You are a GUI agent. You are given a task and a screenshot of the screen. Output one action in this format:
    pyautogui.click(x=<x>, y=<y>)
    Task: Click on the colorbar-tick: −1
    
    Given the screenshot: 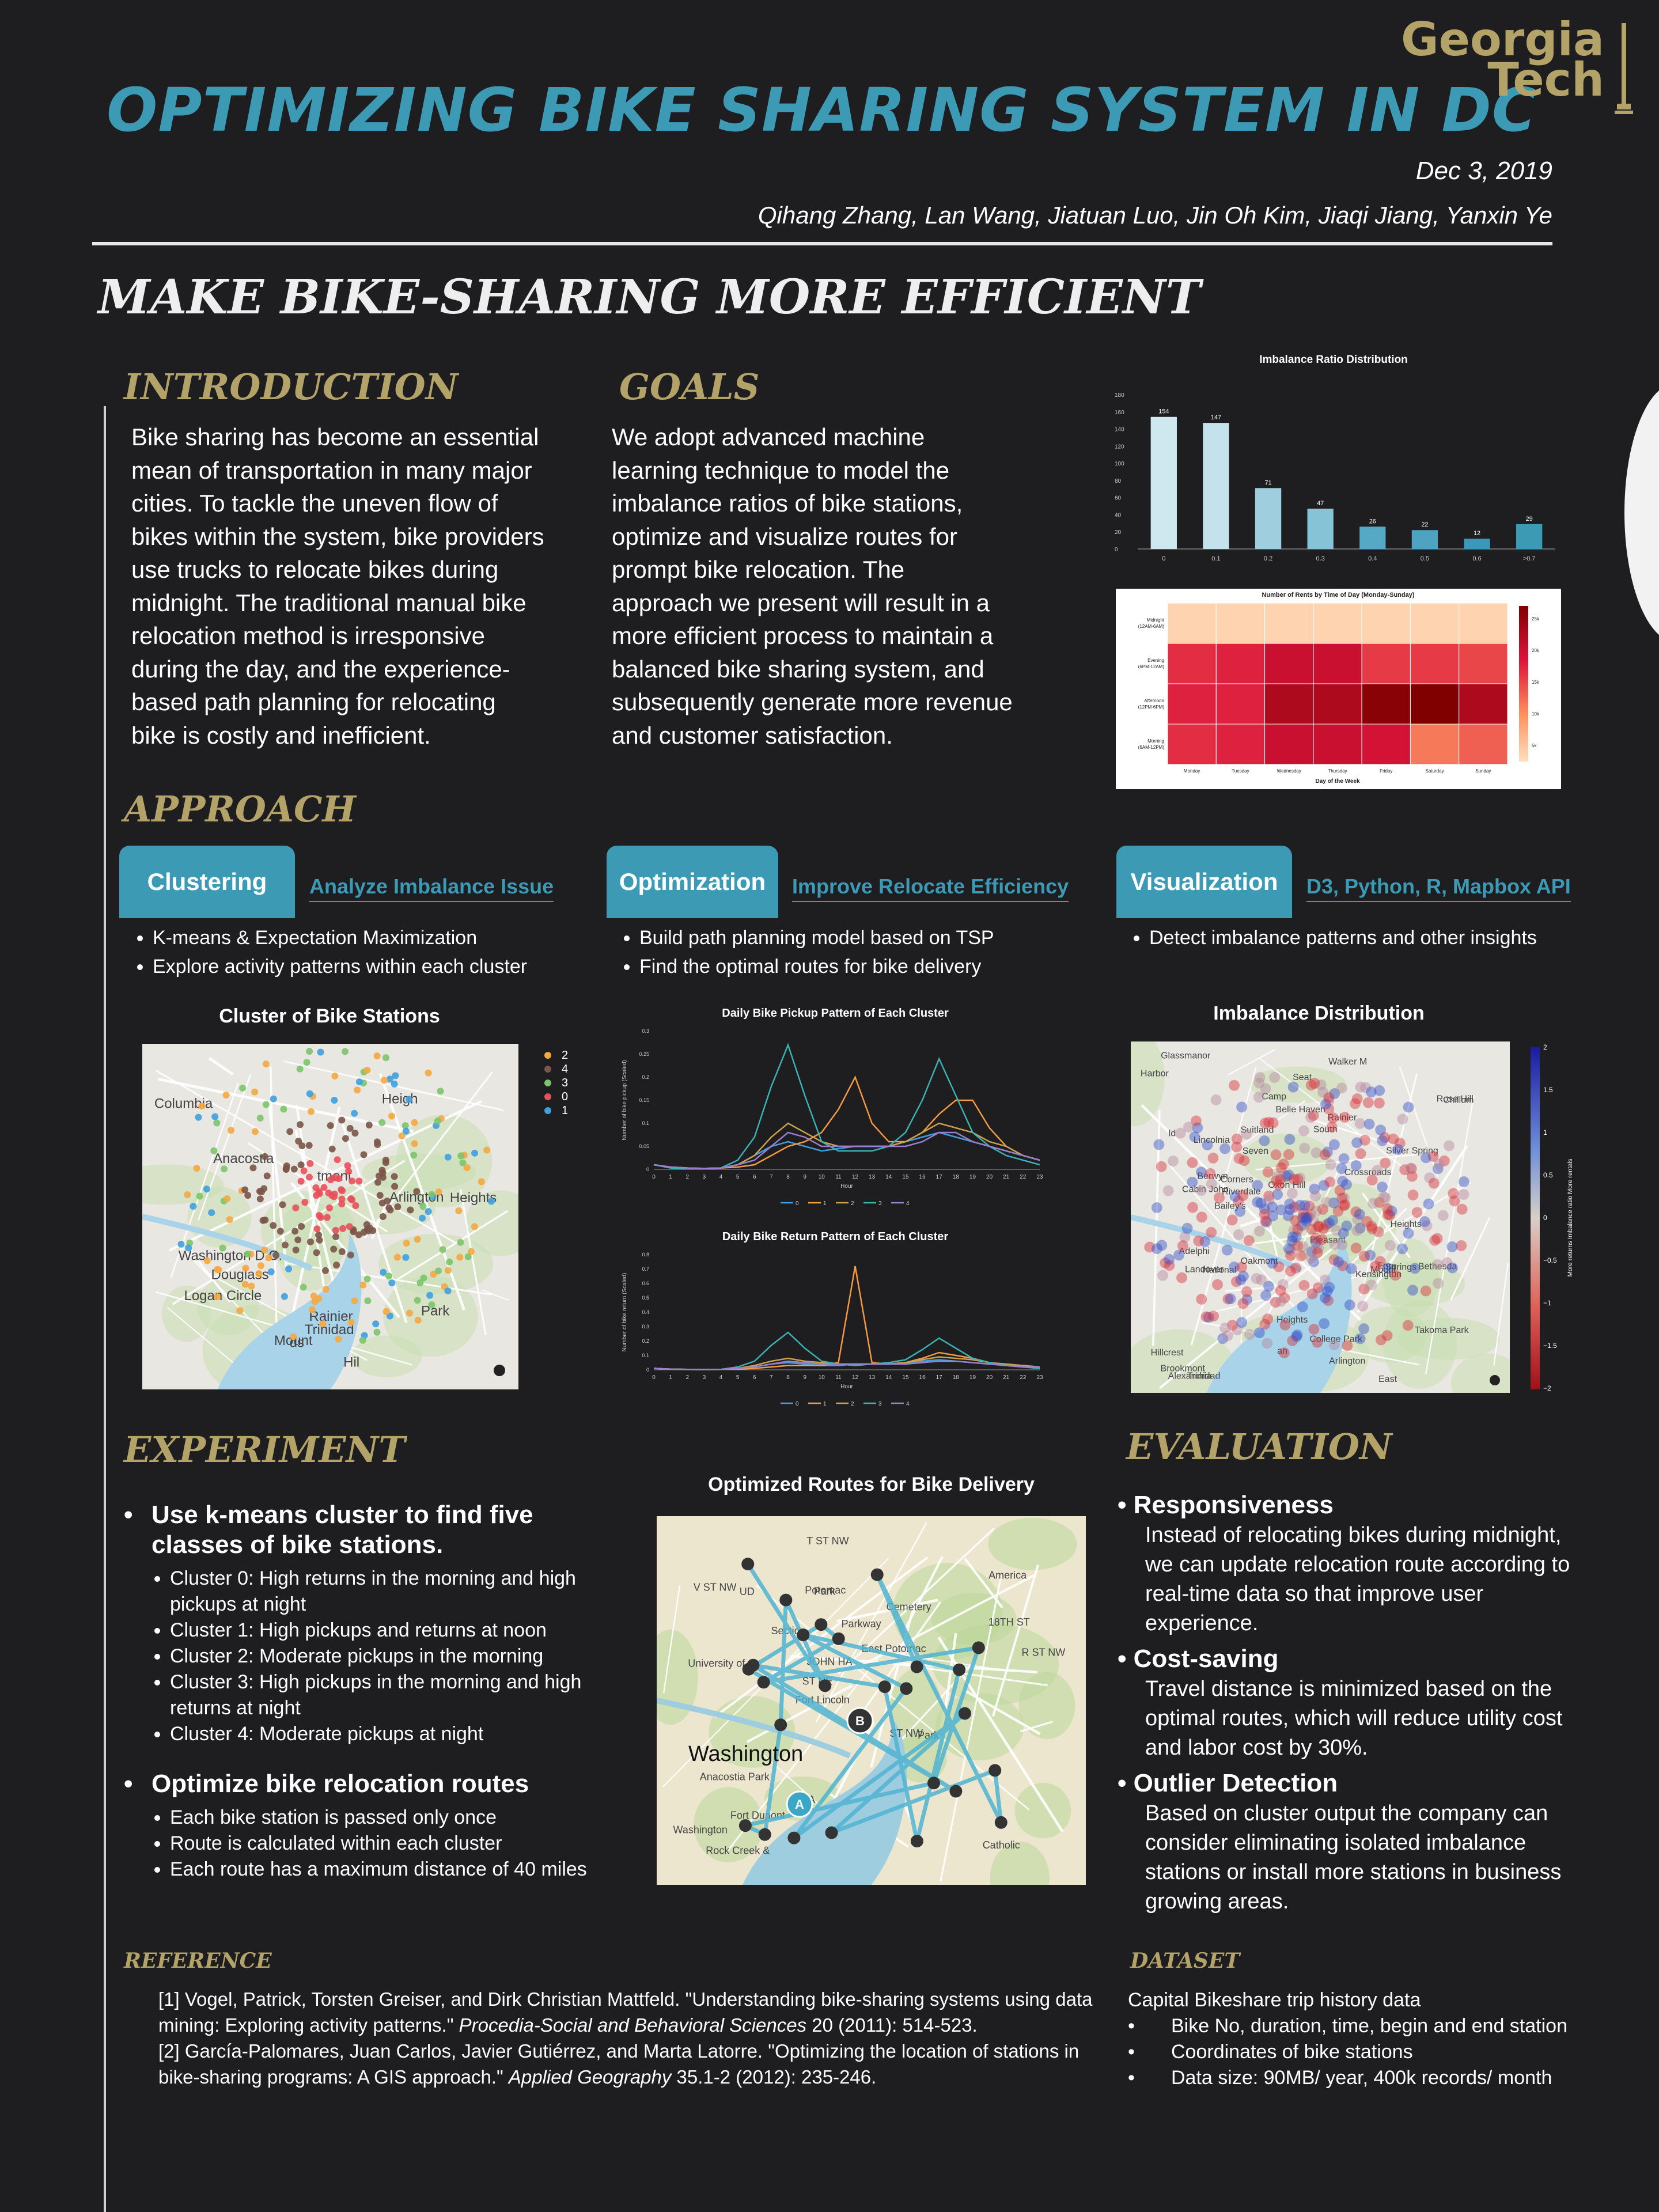 What is the action you would take?
    pyautogui.click(x=1547, y=1303)
    